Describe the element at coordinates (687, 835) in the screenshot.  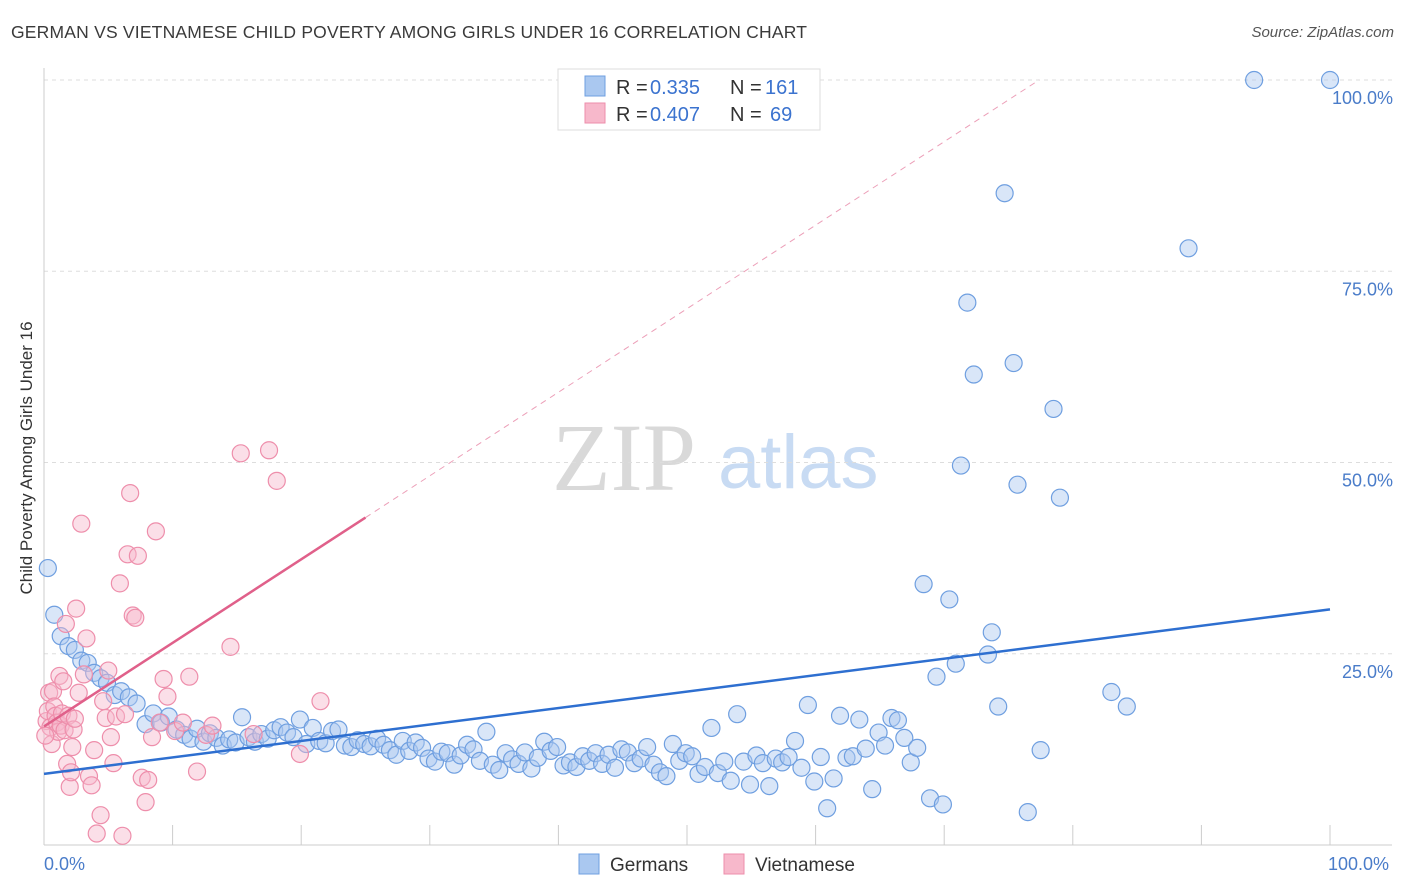
I see `x-tick-marks` at that location.